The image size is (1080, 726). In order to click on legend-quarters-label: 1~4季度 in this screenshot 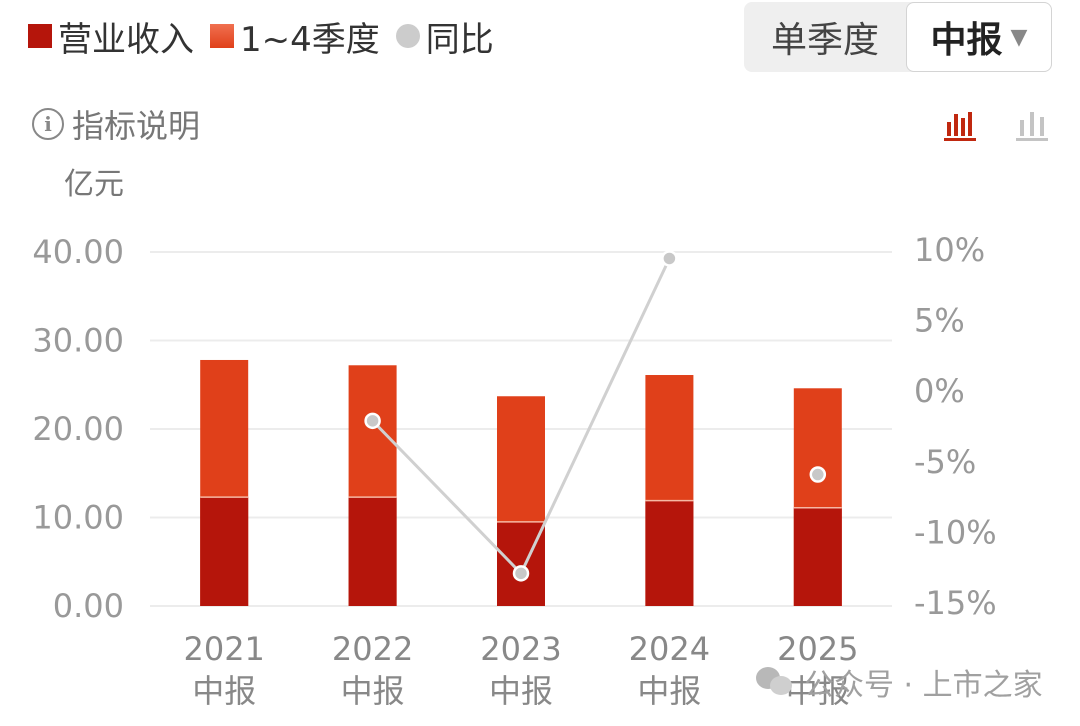, I will do `click(310, 39)`.